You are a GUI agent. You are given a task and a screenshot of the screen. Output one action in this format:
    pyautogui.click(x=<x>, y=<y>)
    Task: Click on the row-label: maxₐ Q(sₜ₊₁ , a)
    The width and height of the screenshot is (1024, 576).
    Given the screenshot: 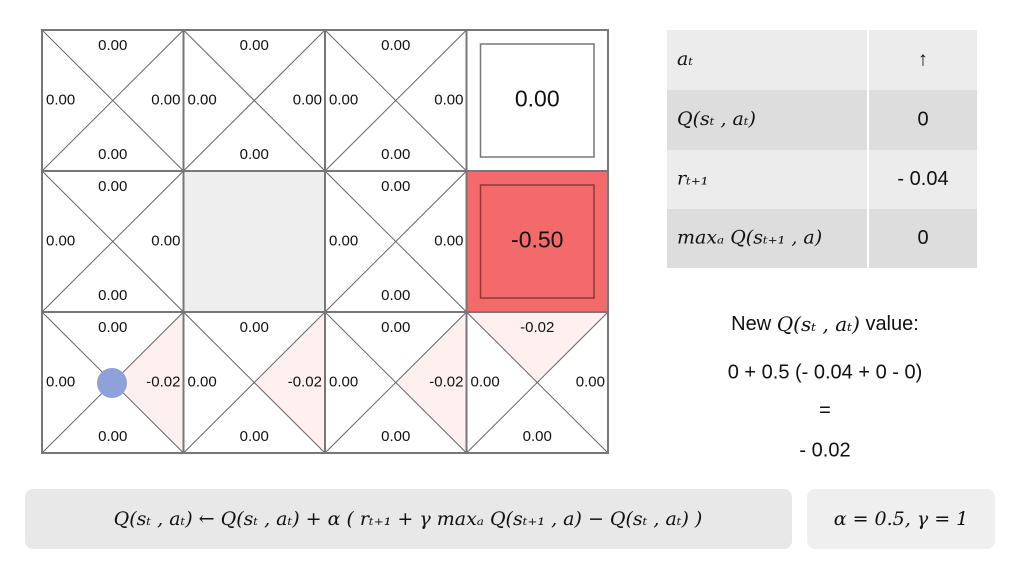 What is the action you would take?
    pyautogui.click(x=749, y=238)
    